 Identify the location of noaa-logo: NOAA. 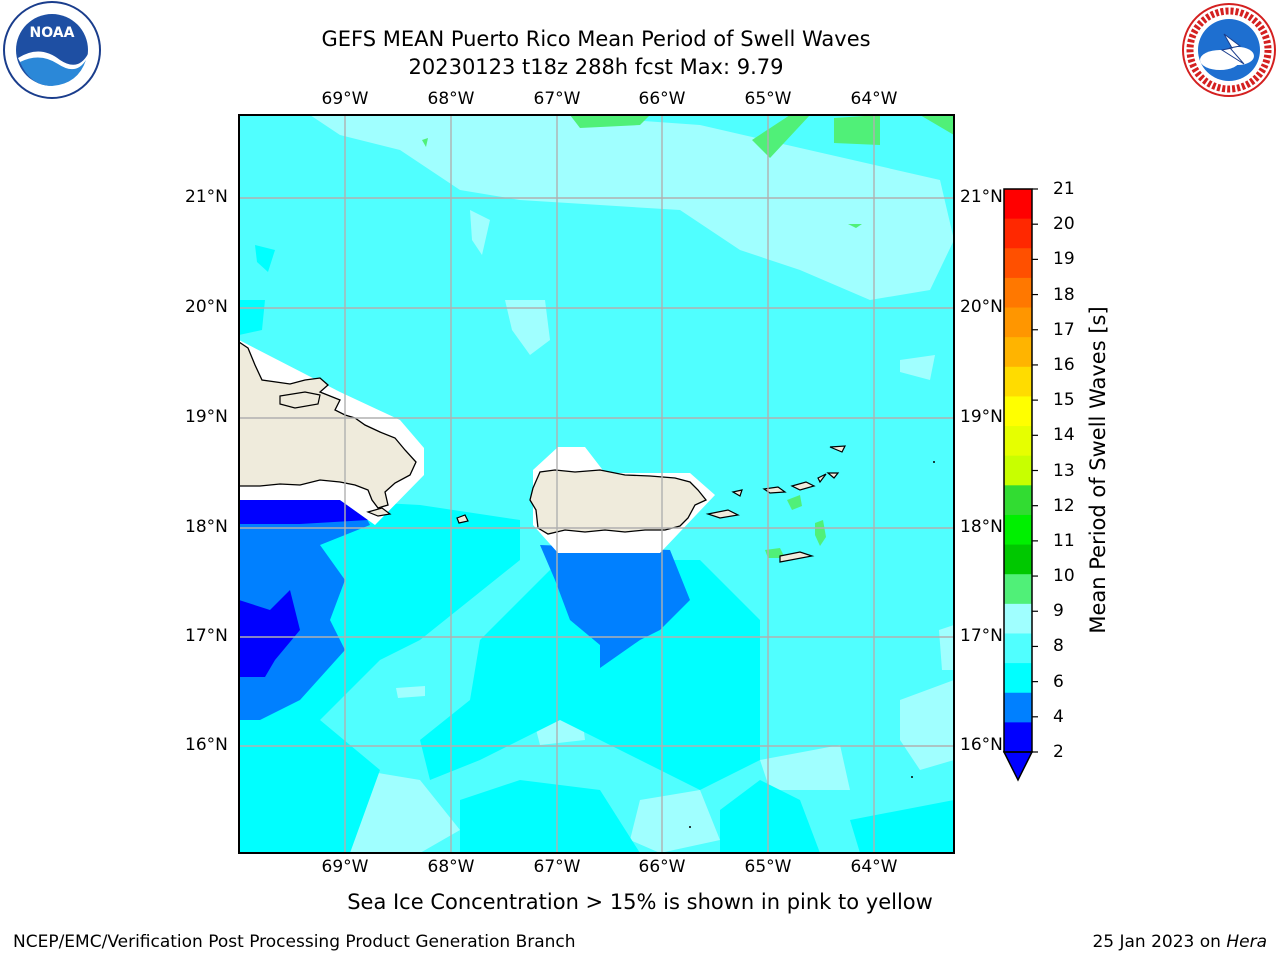
(52, 52).